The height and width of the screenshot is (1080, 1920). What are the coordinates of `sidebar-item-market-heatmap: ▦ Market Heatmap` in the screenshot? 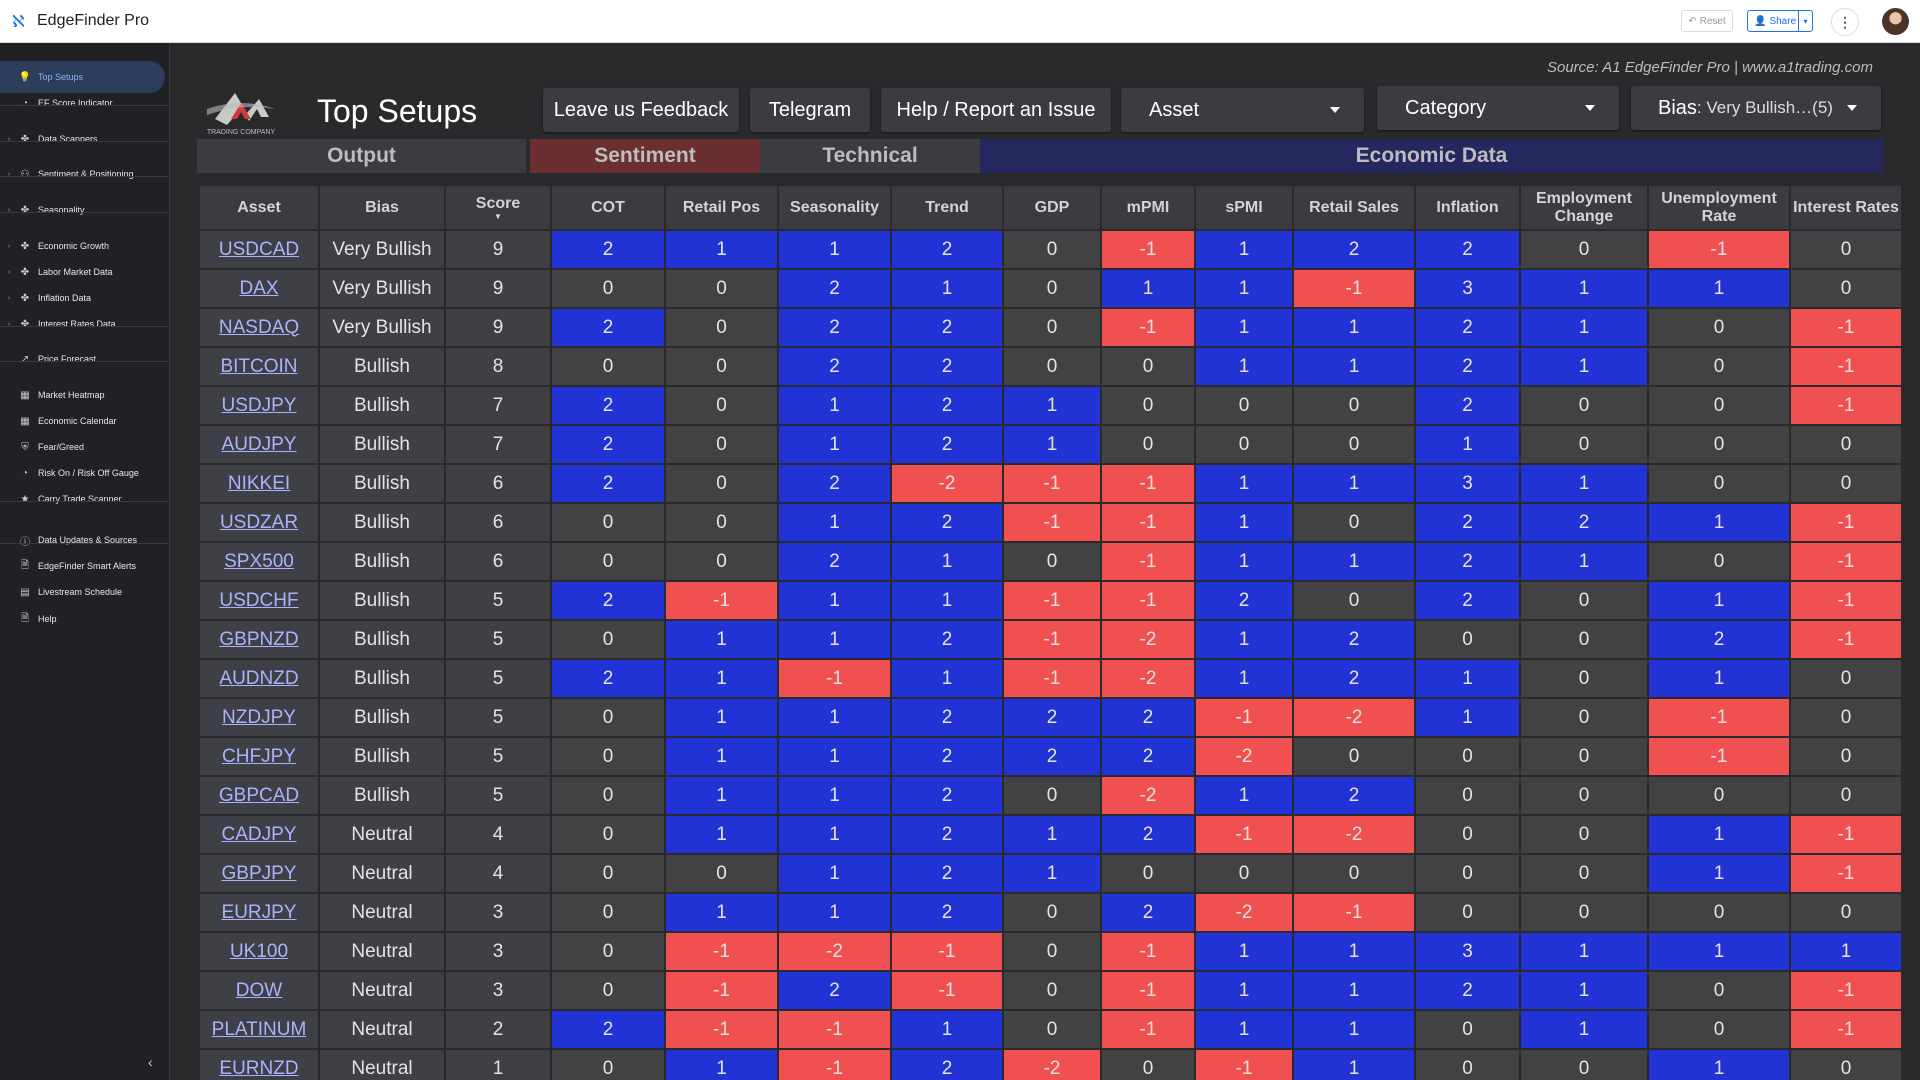 It's located at (85, 395).